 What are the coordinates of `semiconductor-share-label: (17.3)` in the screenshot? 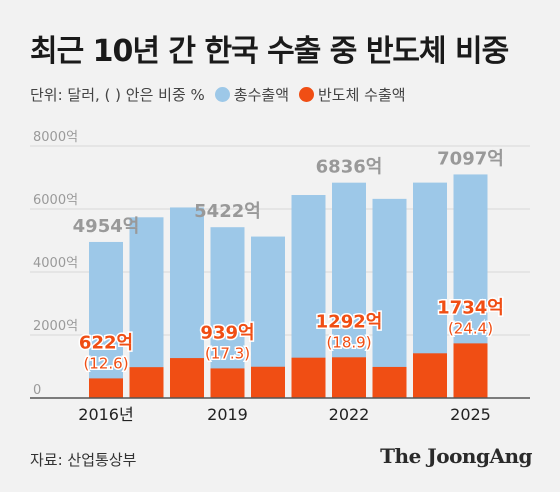 It's located at (227, 353).